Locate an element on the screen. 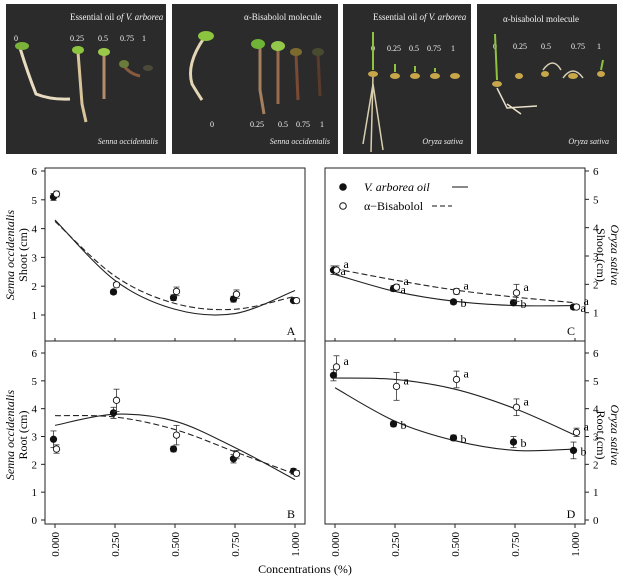 The image size is (626, 578). legend-marker-oil is located at coordinates (343, 187).